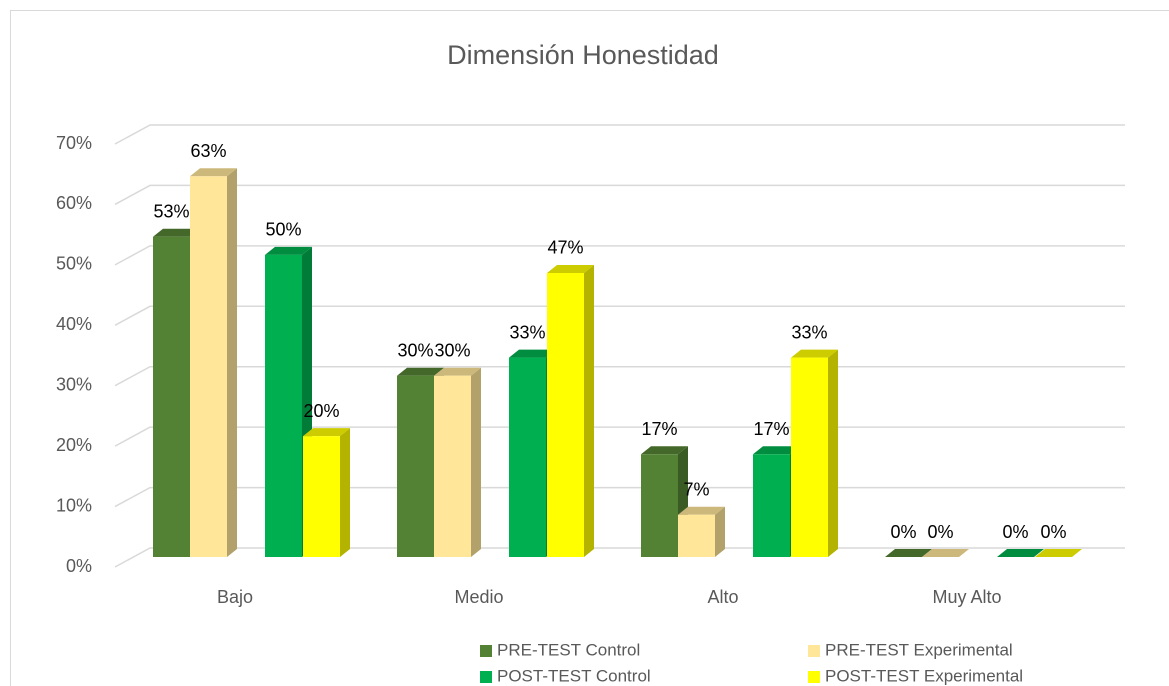 The image size is (1169, 686). What do you see at coordinates (79, 566) in the screenshot?
I see `y-tick-label: 0%` at bounding box center [79, 566].